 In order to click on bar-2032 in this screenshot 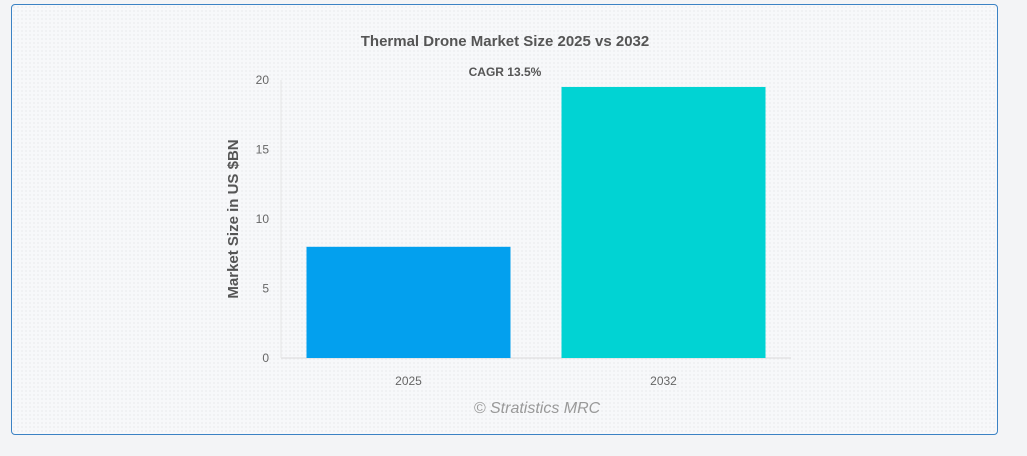, I will do `click(663, 222)`.